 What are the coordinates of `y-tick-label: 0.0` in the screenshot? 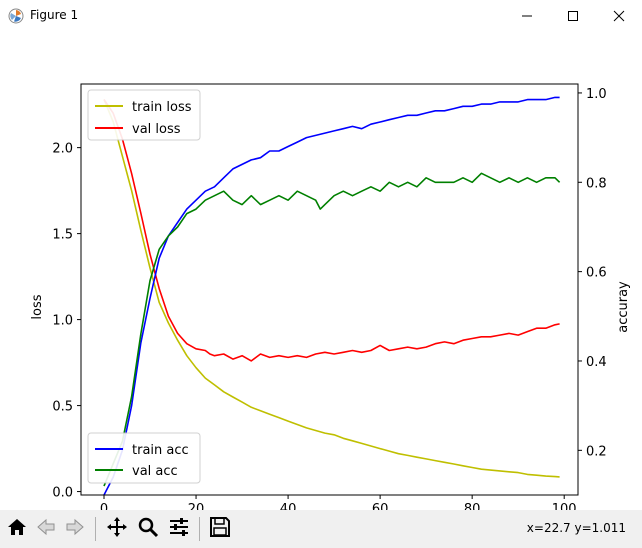 It's located at (62, 493).